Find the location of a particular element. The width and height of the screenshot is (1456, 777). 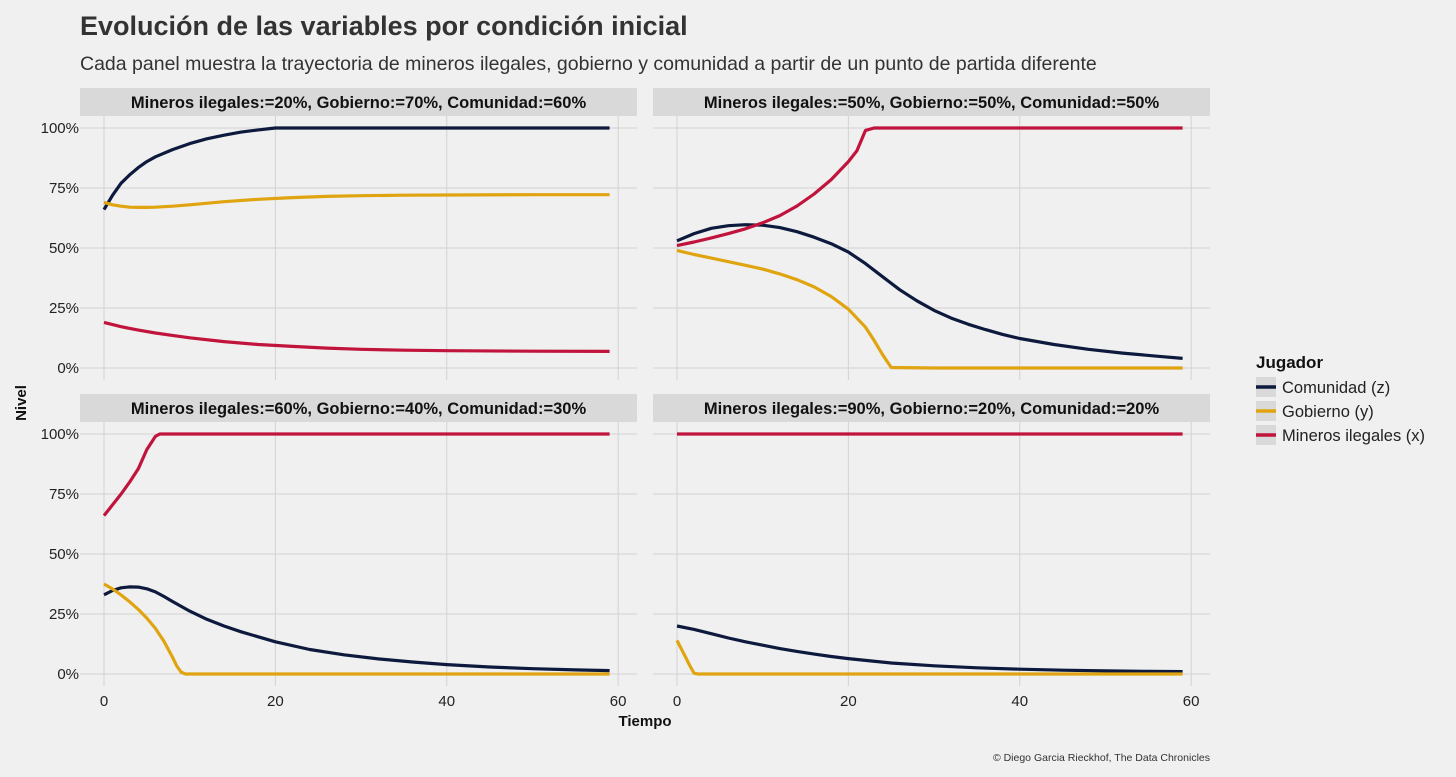

legend-label: Gobierno (y) is located at coordinates (1328, 412).